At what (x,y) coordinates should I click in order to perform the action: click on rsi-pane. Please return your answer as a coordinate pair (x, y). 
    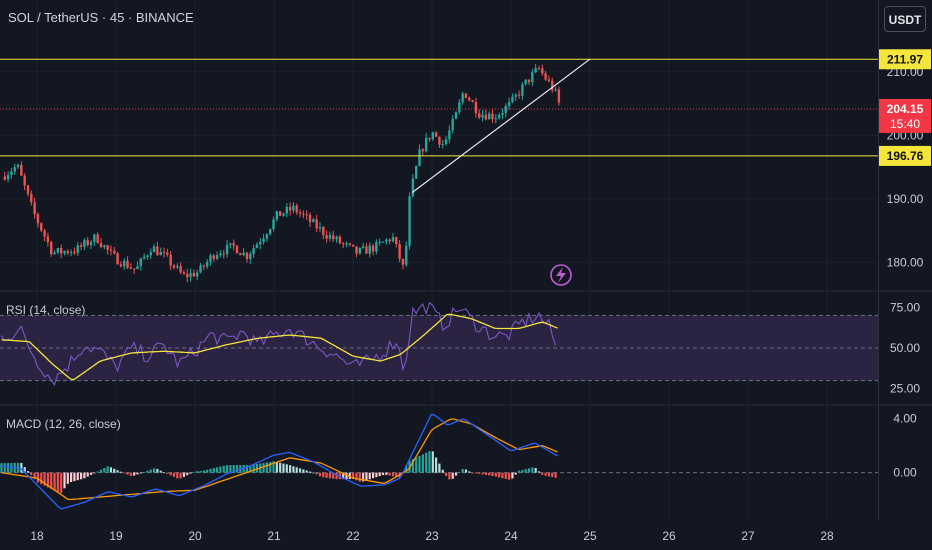
    Looking at the image, I should click on (439, 344).